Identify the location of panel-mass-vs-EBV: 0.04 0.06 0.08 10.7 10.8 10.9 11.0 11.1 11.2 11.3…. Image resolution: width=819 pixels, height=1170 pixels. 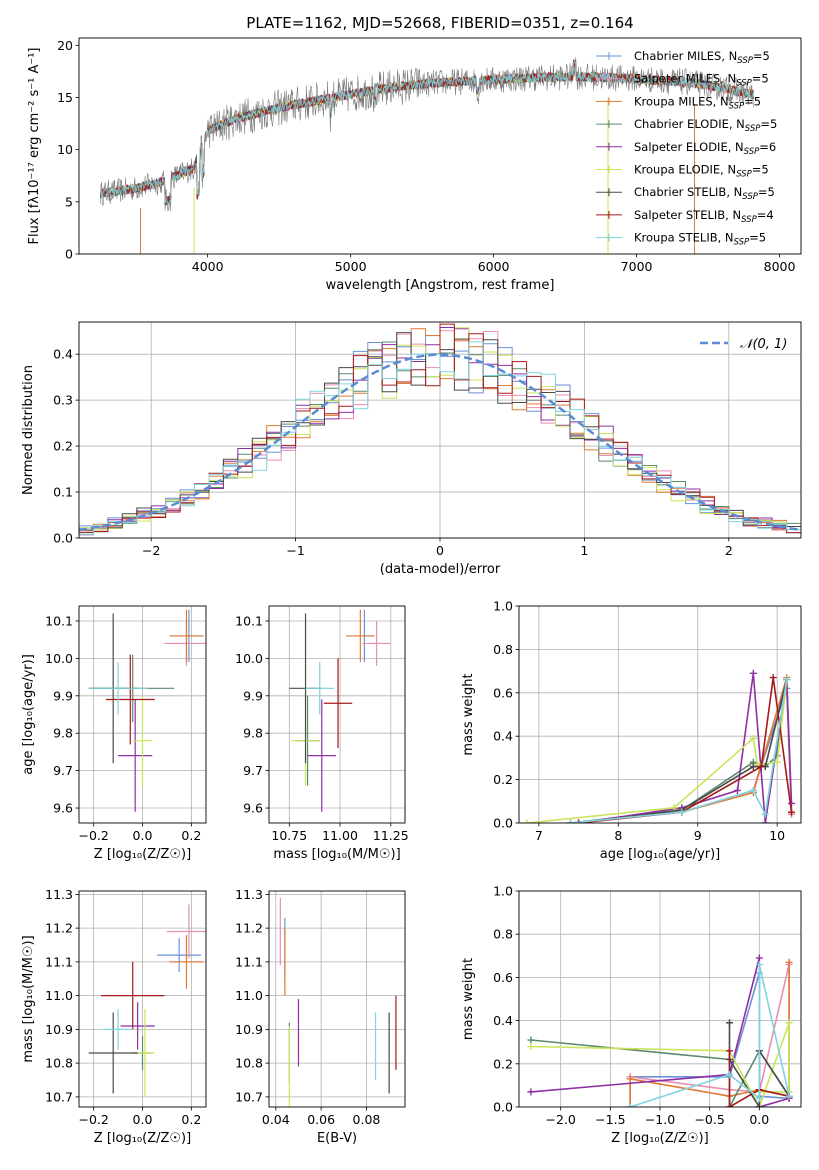
(320, 1016).